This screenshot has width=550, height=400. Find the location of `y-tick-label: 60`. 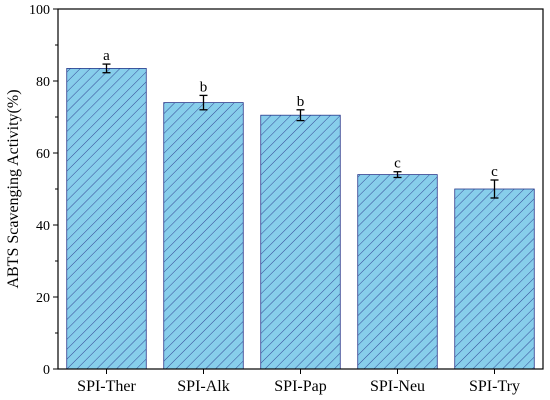

y-tick-label: 60 is located at coordinates (43, 154).